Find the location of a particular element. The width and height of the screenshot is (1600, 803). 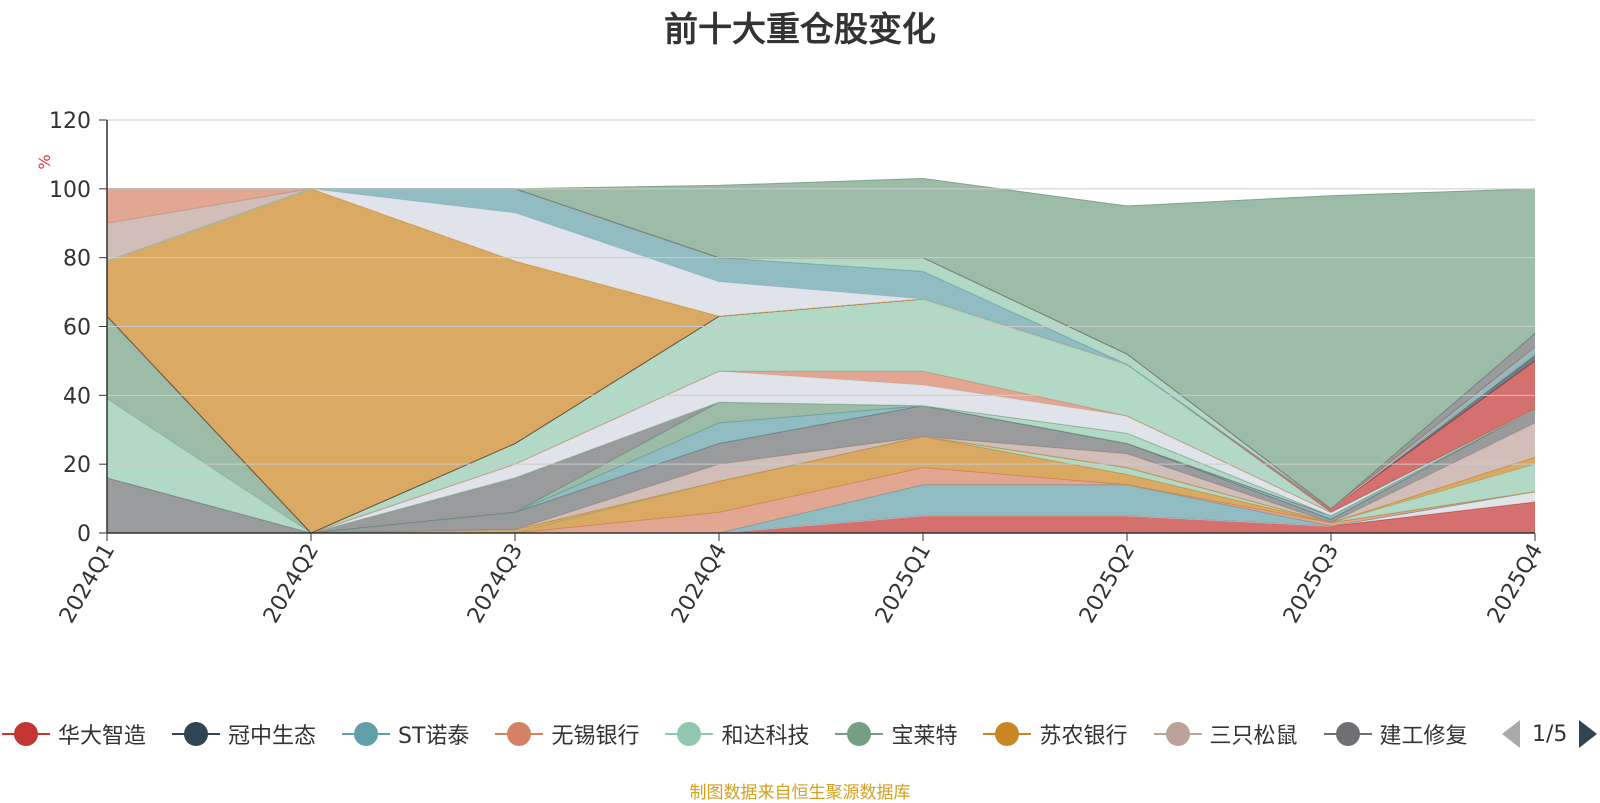

y-tick-label: 60 is located at coordinates (77, 328).